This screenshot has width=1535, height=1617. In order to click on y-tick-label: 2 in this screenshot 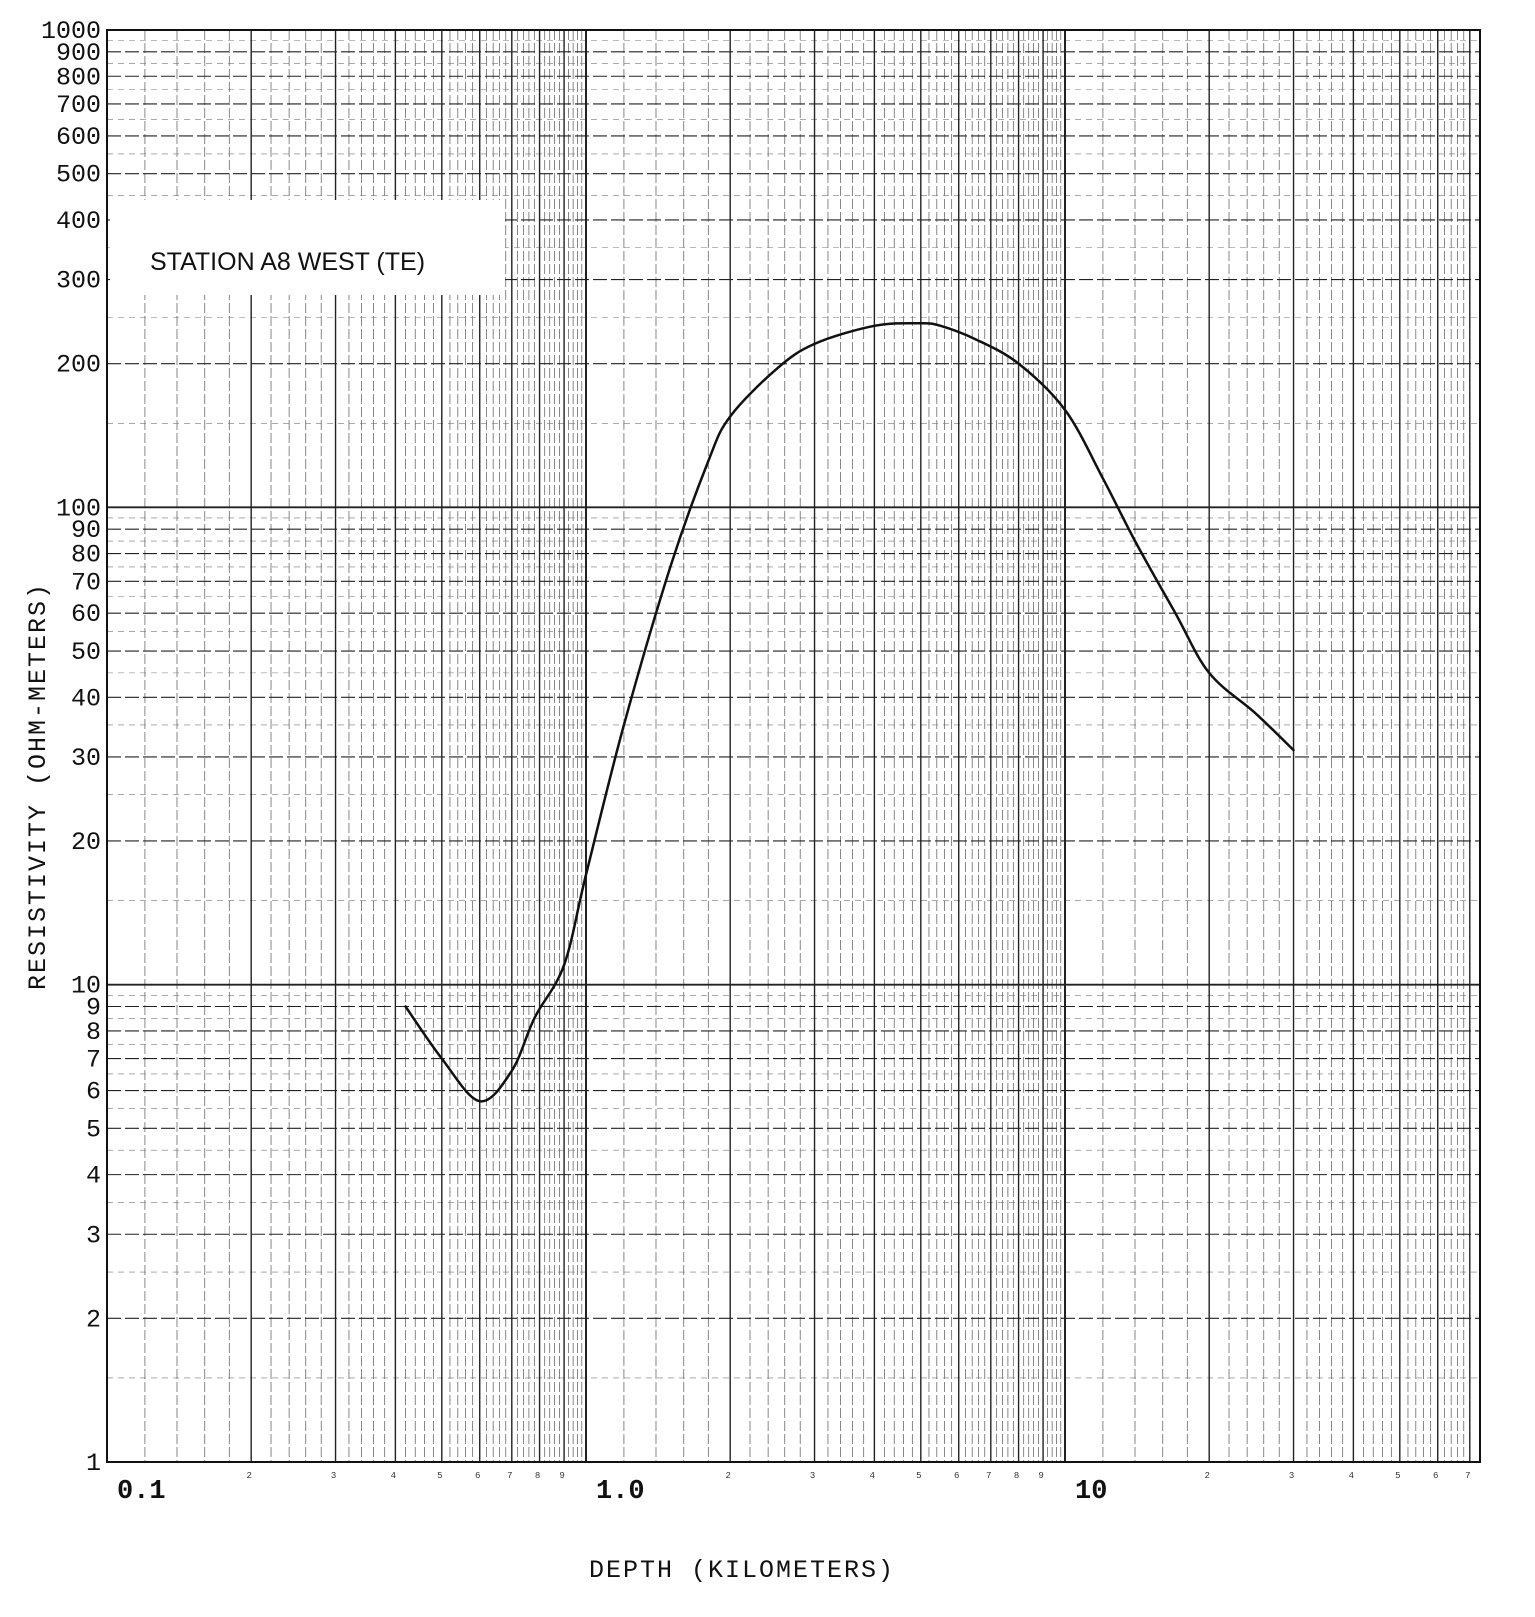, I will do `click(93, 1319)`.